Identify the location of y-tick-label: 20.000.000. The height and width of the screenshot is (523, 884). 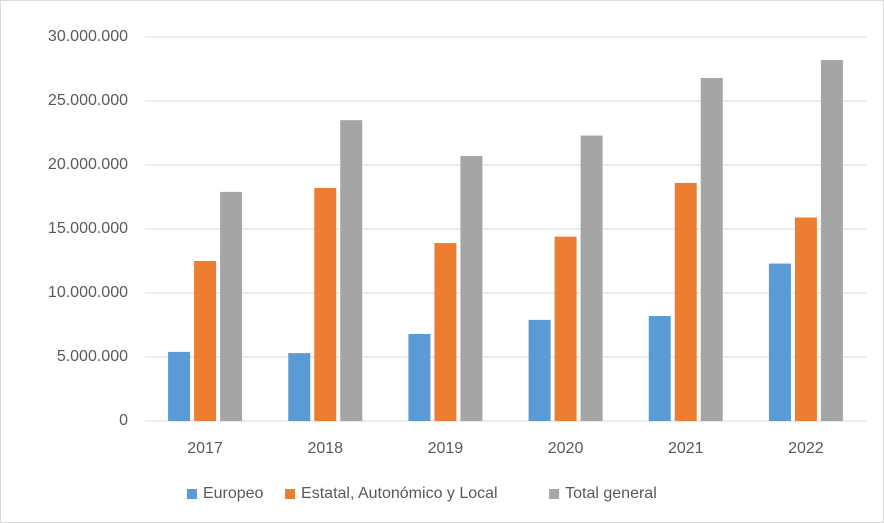
(88, 164).